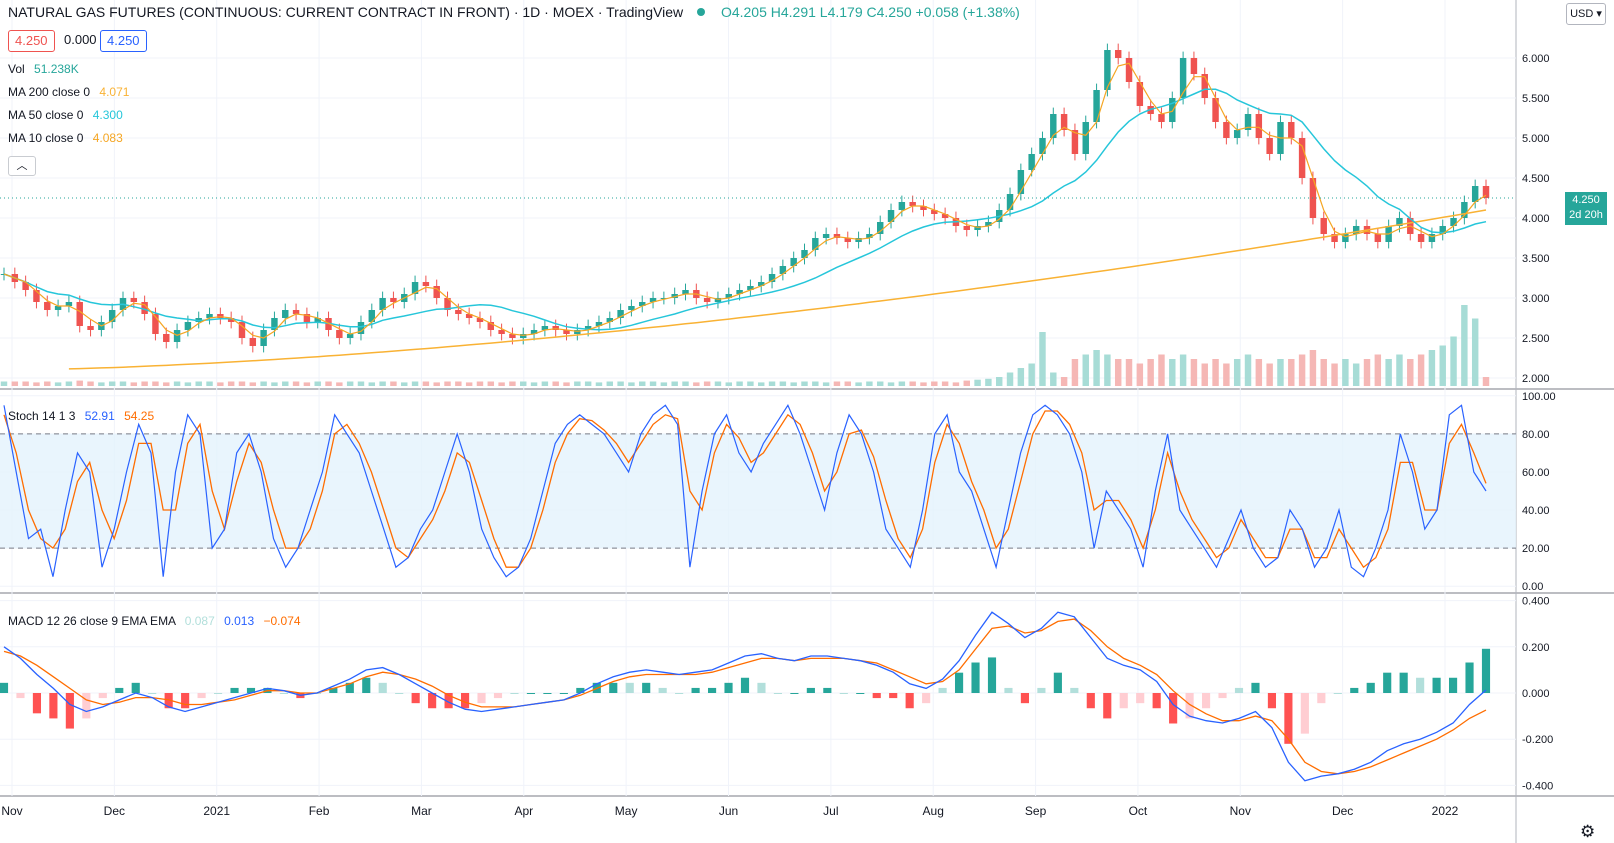 This screenshot has height=843, width=1614. Describe the element at coordinates (933, 811) in the screenshot. I see `time-axis-tick-label: Aug` at that location.